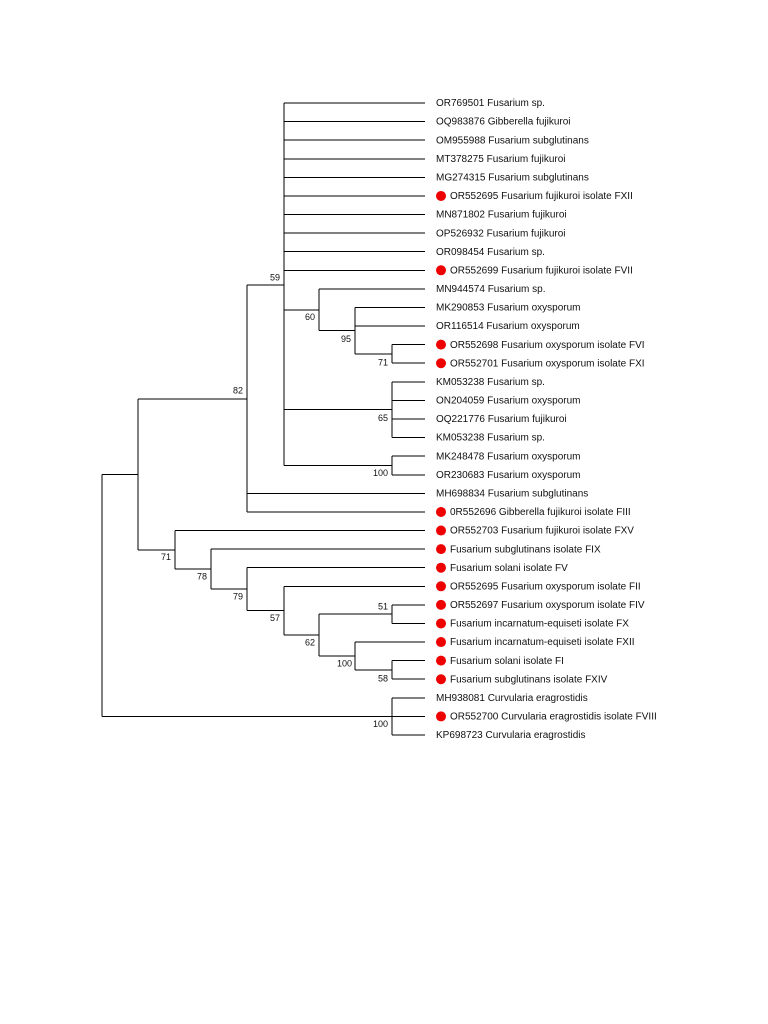  What do you see at coordinates (511, 735) in the screenshot?
I see `leaf-label: KP698723 Curvularia eragrostidis` at bounding box center [511, 735].